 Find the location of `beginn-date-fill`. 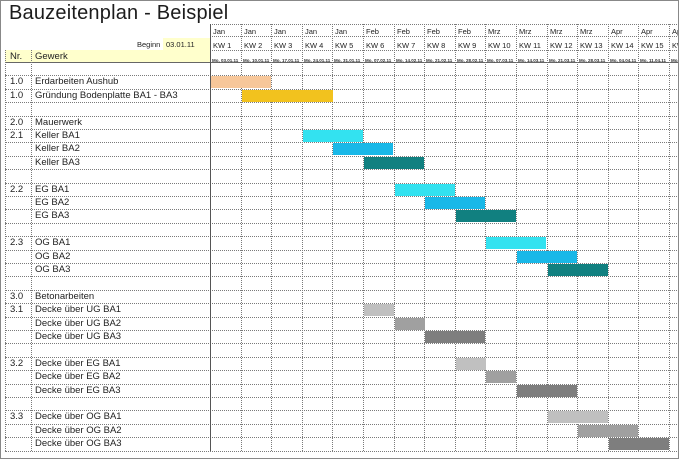

beginn-date-fill is located at coordinates (186, 44).